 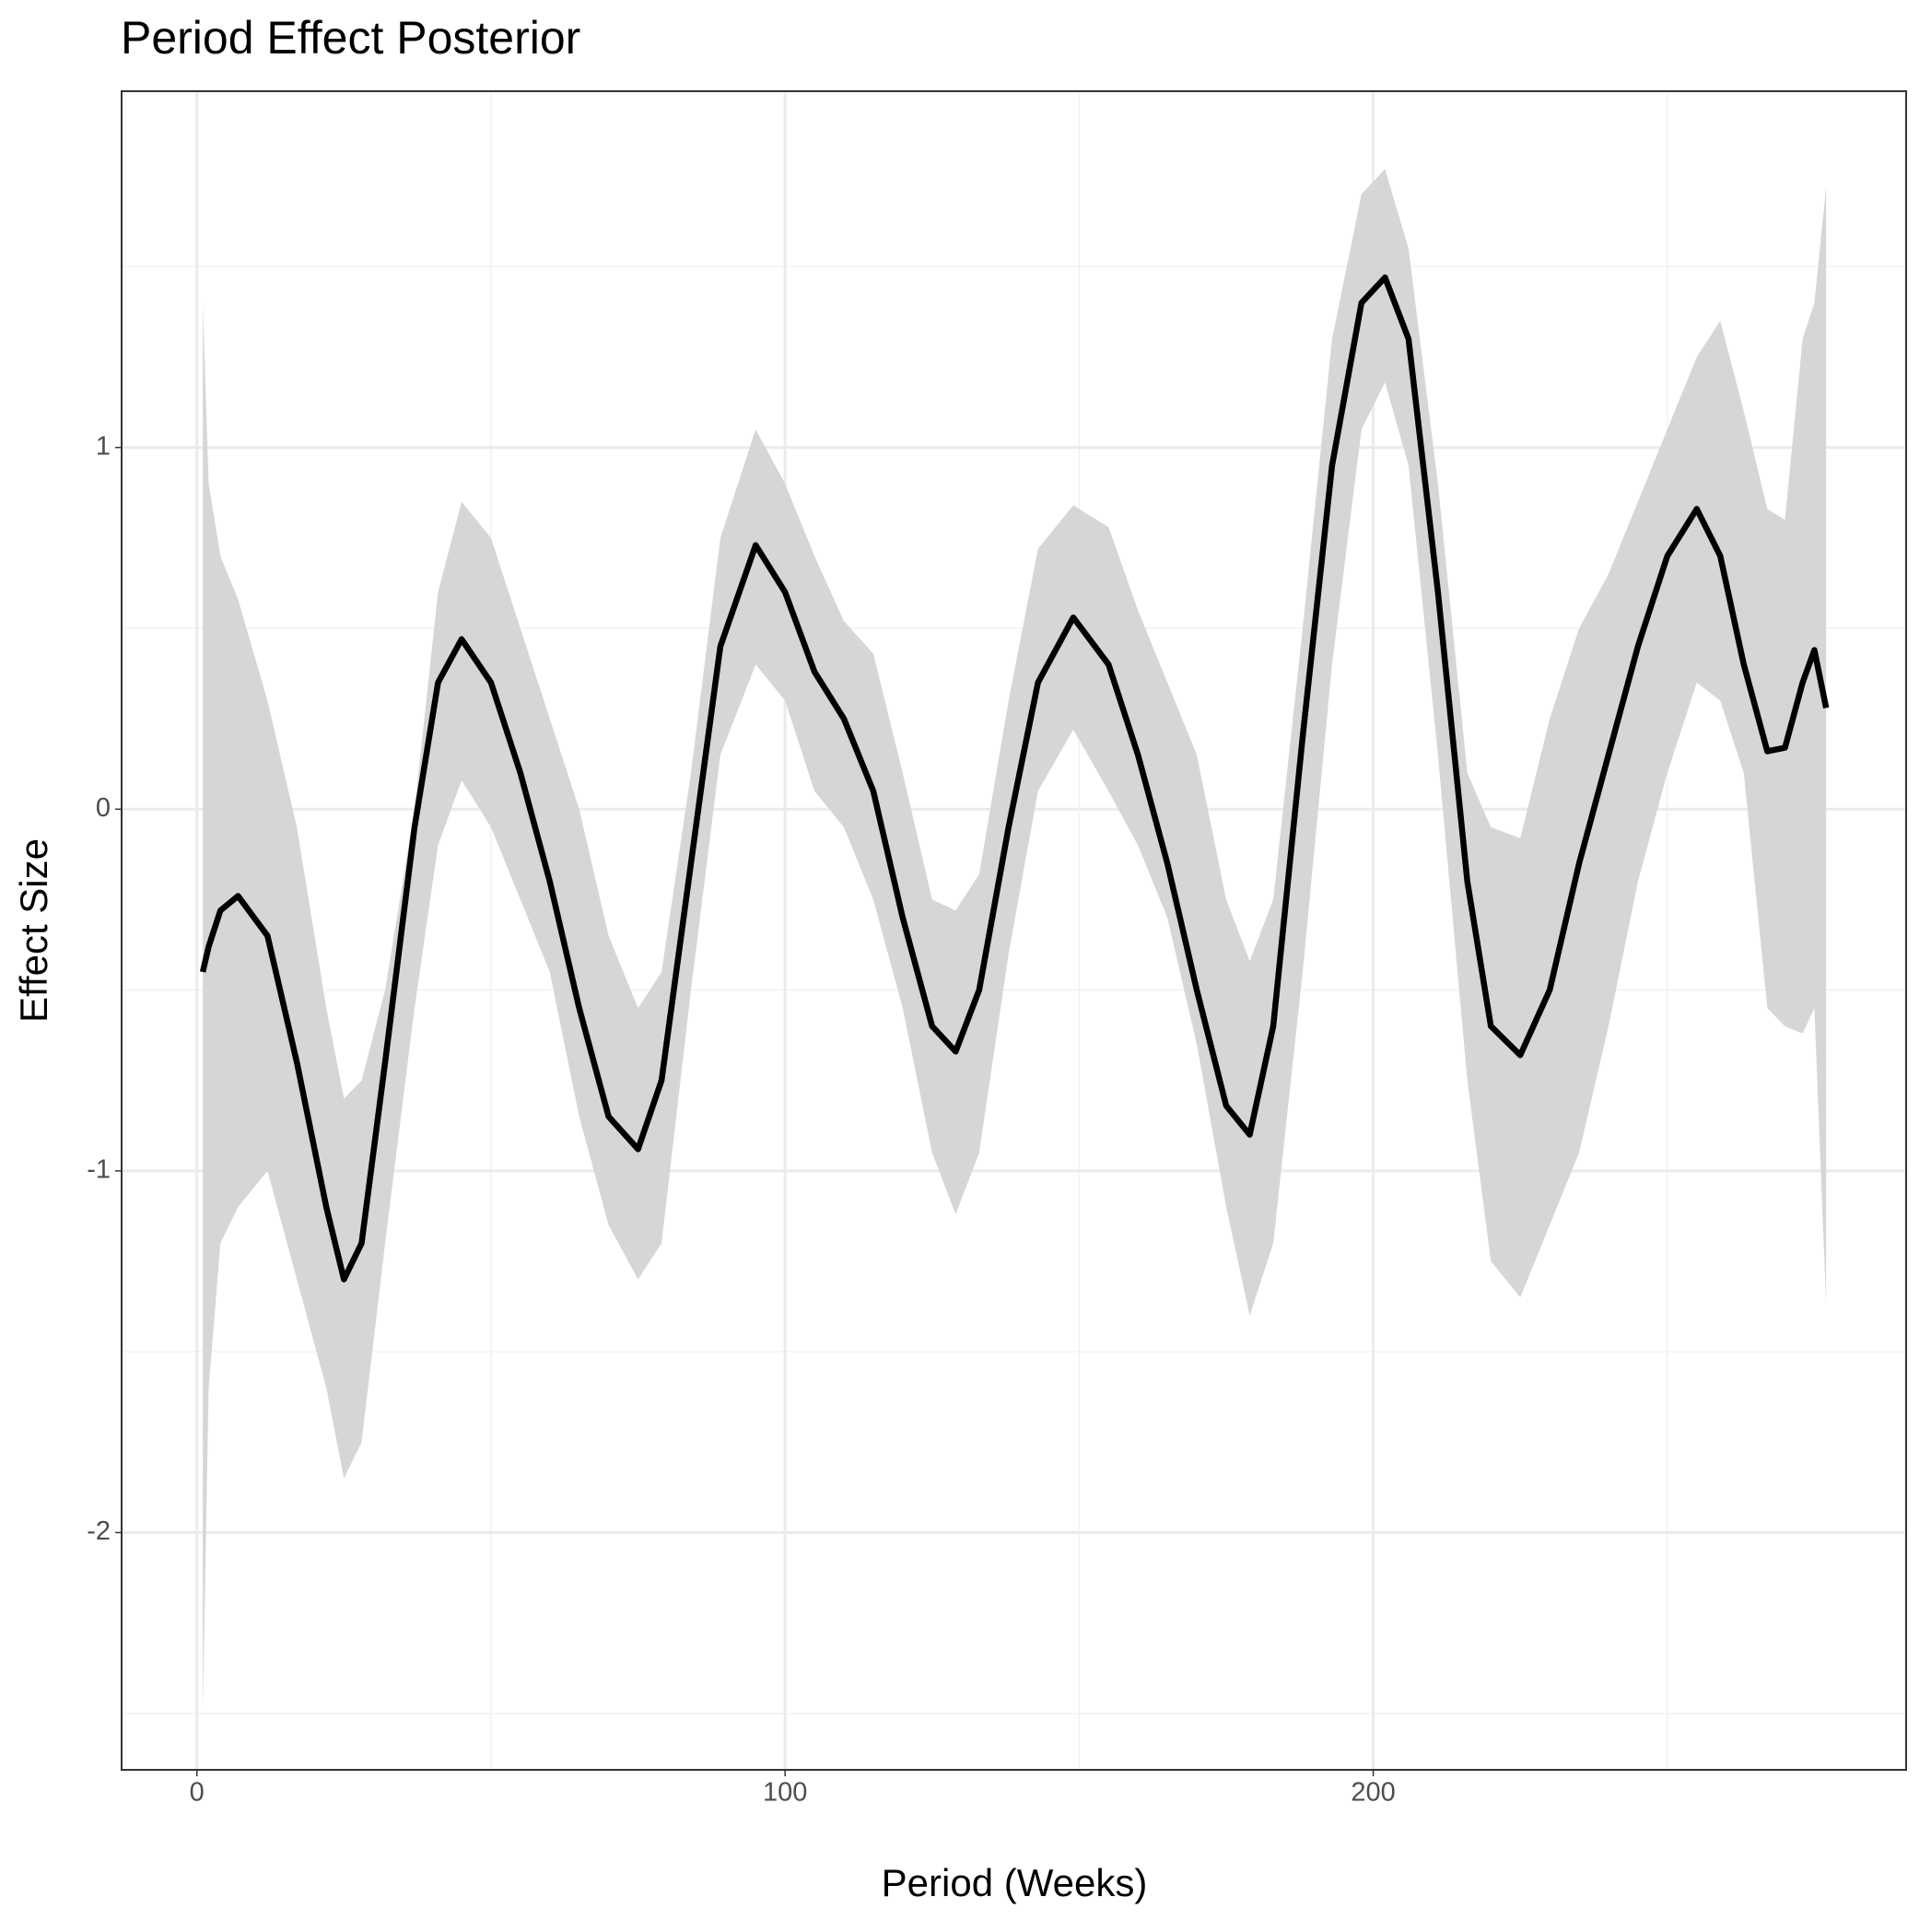 What do you see at coordinates (103, 446) in the screenshot?
I see `y-tick-label: 1` at bounding box center [103, 446].